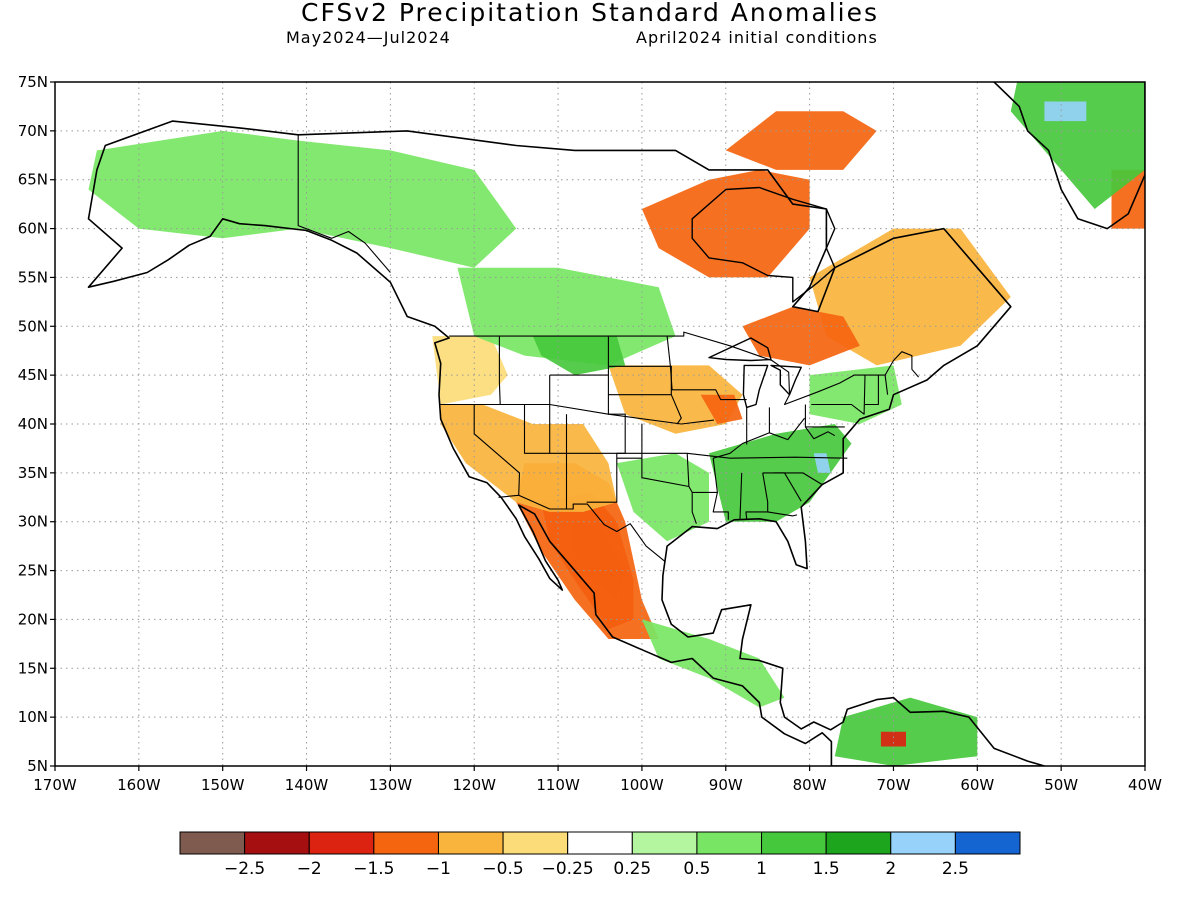 Image resolution: width=1200 pixels, height=900 pixels. What do you see at coordinates (244, 869) in the screenshot?
I see `colorbar-label-0: −2.5` at bounding box center [244, 869].